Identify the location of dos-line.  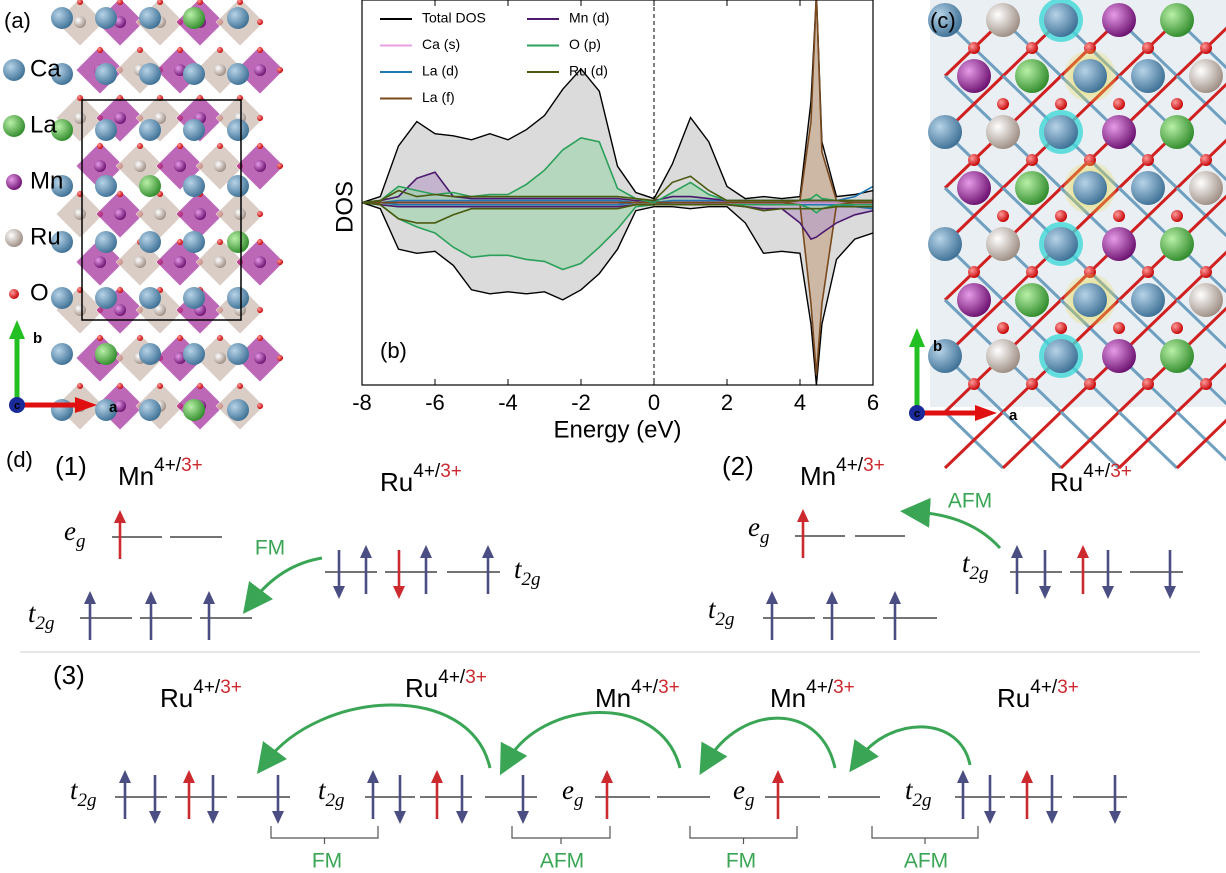
(617, 189).